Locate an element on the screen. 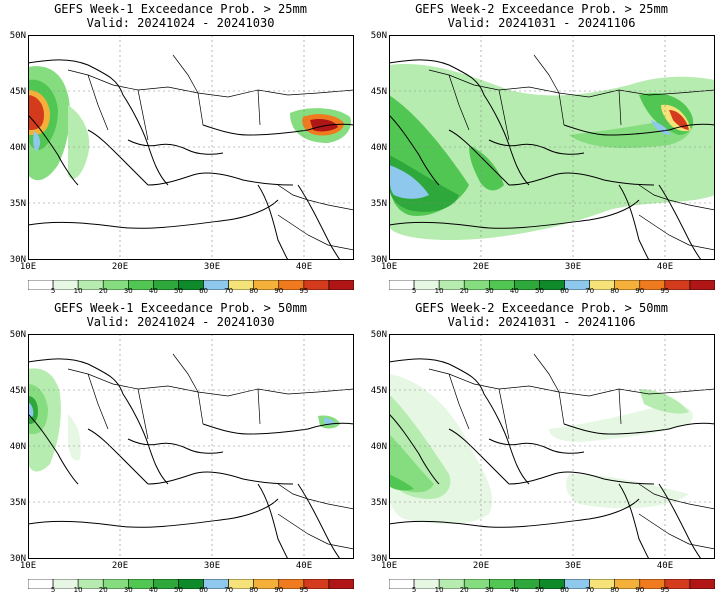 This screenshot has height=598, width=722. panel-title: GEFS Week-2 Exceedance Prob. > 25mm is located at coordinates (541, 9).